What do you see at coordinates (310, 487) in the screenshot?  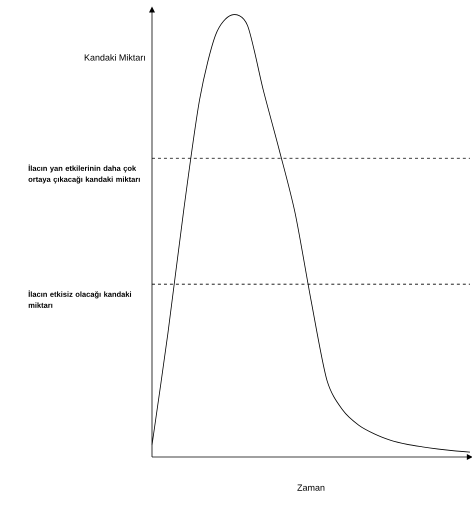 I see `x-axis-title: Zaman` at bounding box center [310, 487].